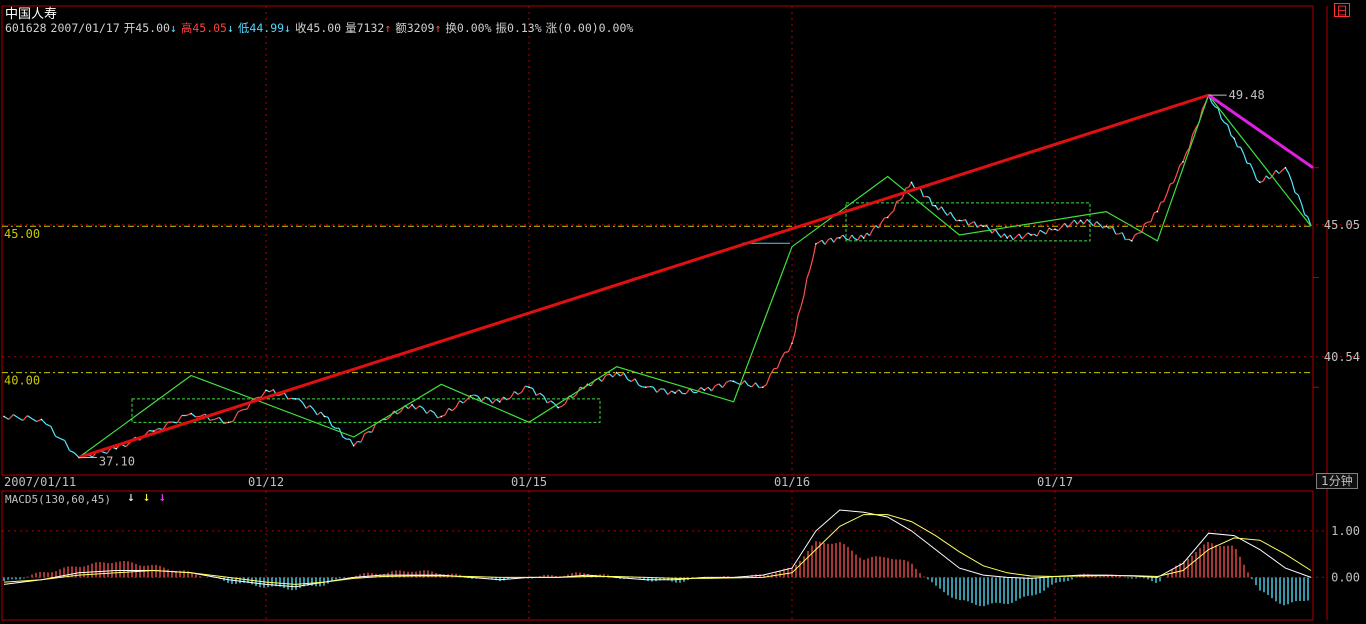  I want to click on change: 涨(0.00)0.00%, so click(589, 28).